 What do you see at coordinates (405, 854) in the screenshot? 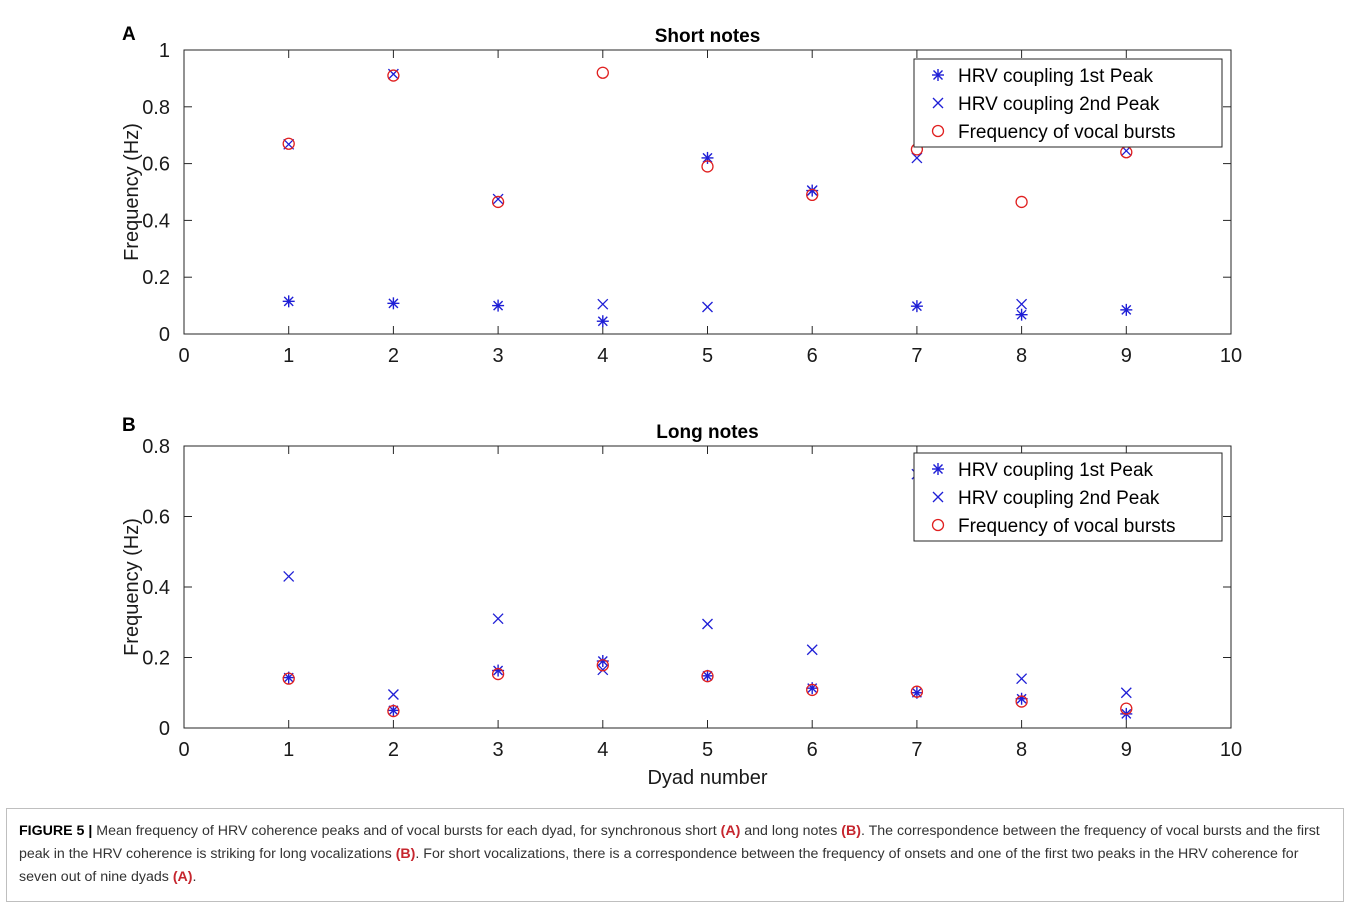
I see `caption-ref-b2: (B)` at bounding box center [405, 854].